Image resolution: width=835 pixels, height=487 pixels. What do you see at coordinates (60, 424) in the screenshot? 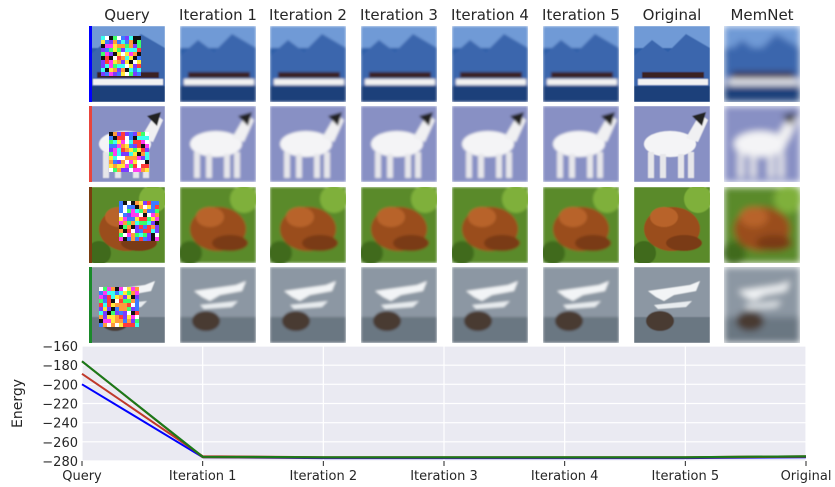
I see `y-tick-label: −240` at bounding box center [60, 424].